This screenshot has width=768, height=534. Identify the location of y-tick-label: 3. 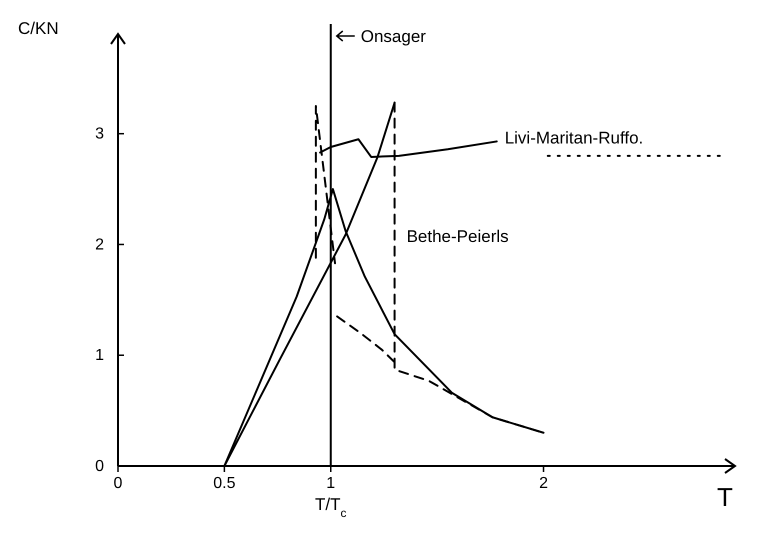
(99, 134).